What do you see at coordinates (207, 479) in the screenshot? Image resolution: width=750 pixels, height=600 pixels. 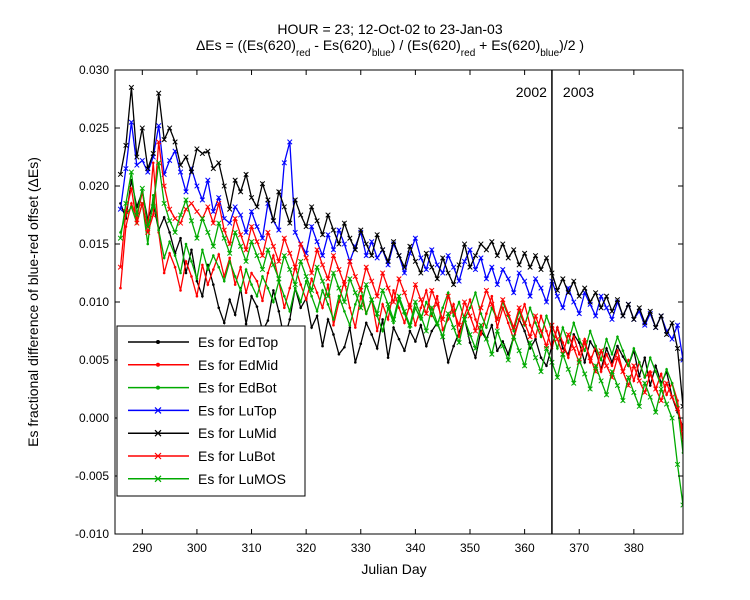 I see `legend-entry: Es for LuMOS` at bounding box center [207, 479].